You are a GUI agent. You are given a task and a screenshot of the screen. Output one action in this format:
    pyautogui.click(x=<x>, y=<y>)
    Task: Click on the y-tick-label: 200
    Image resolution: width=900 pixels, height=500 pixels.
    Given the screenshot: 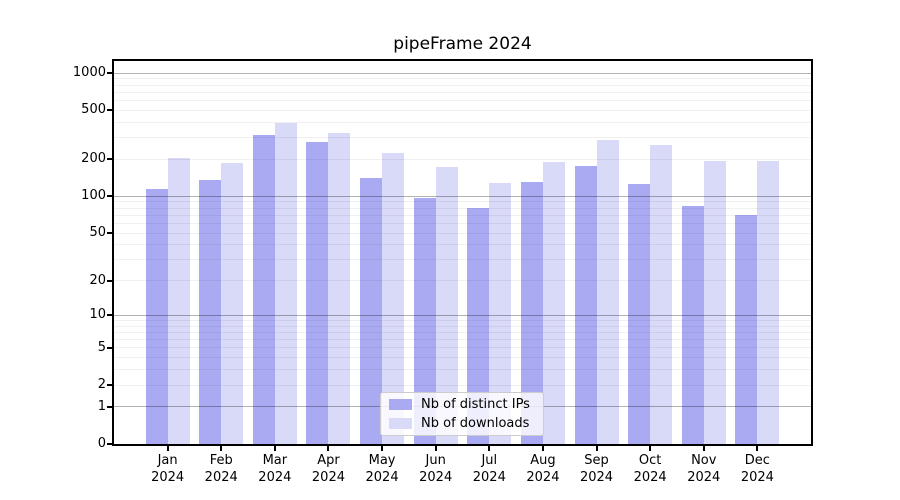 What is the action you would take?
    pyautogui.click(x=93, y=159)
    